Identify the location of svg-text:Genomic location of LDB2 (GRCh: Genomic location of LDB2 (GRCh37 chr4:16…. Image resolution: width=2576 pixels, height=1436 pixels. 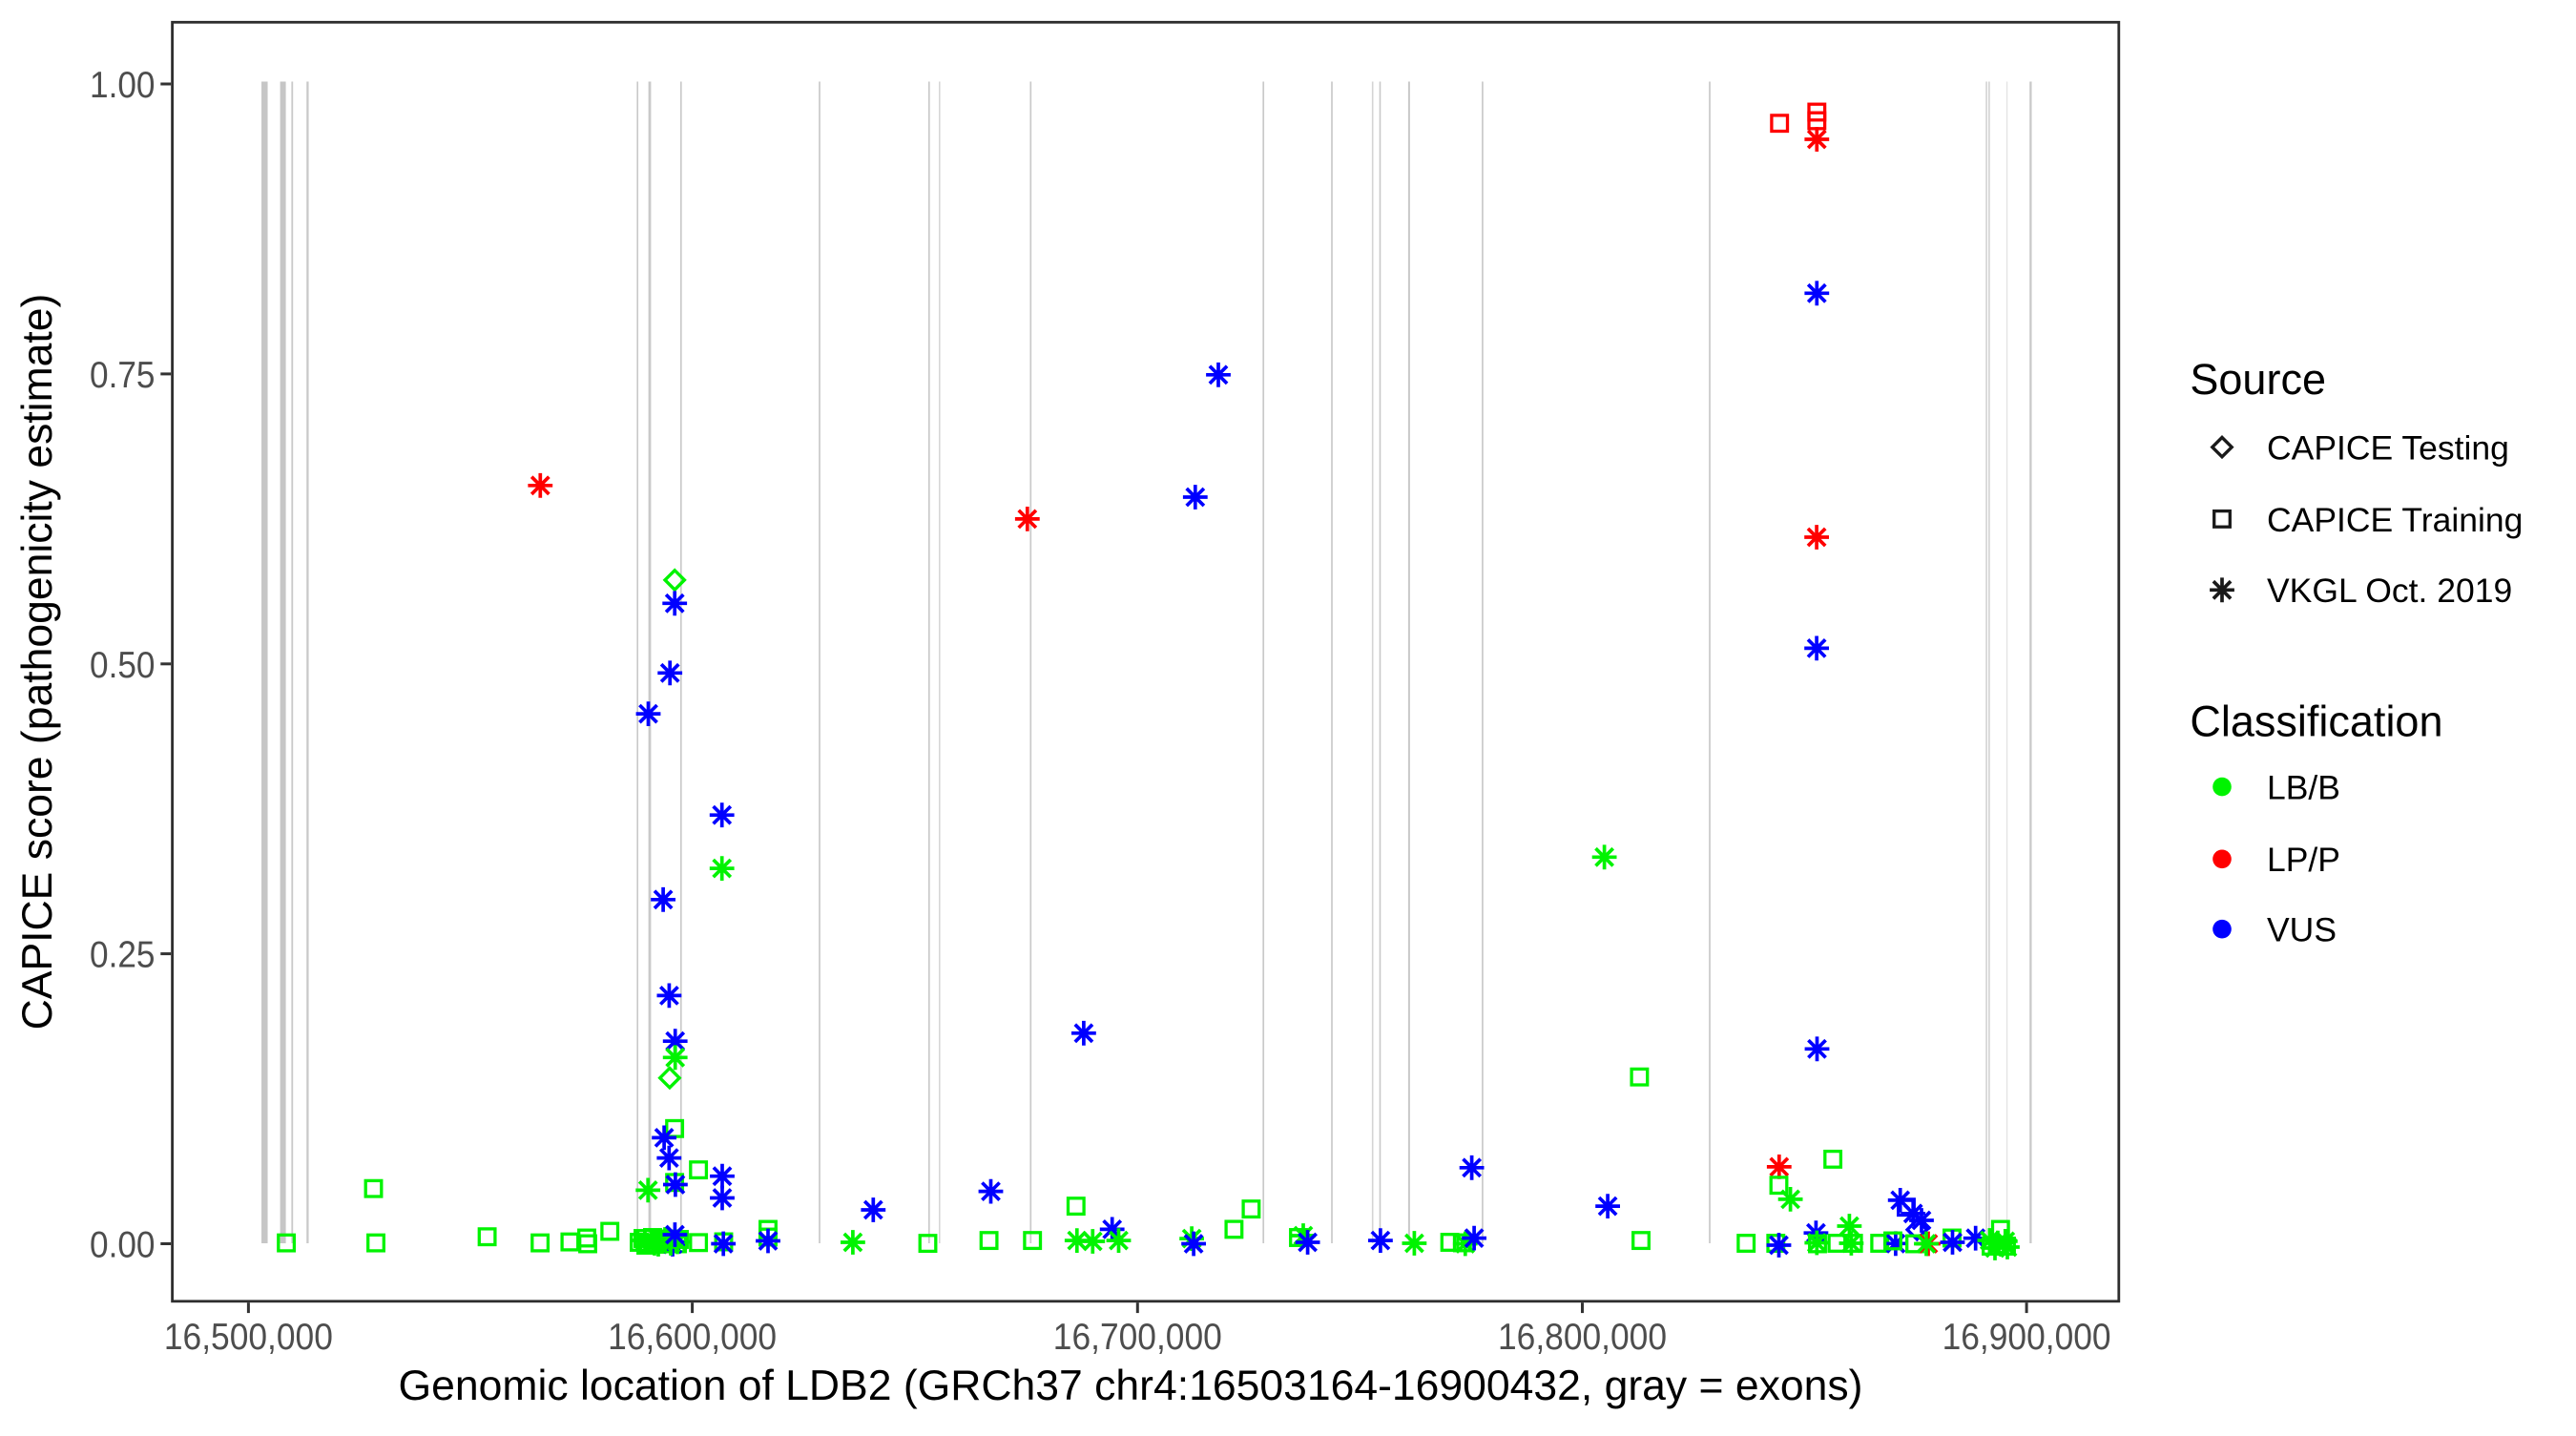
(1131, 1386).